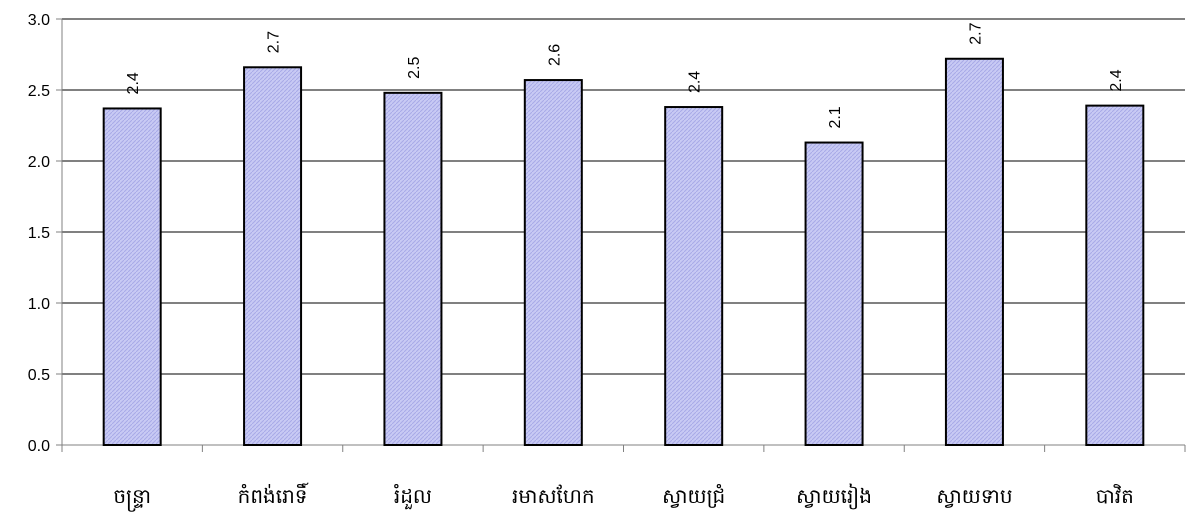 The height and width of the screenshot is (527, 1197). What do you see at coordinates (835, 117) in the screenshot?
I see `data-label: 2.1` at bounding box center [835, 117].